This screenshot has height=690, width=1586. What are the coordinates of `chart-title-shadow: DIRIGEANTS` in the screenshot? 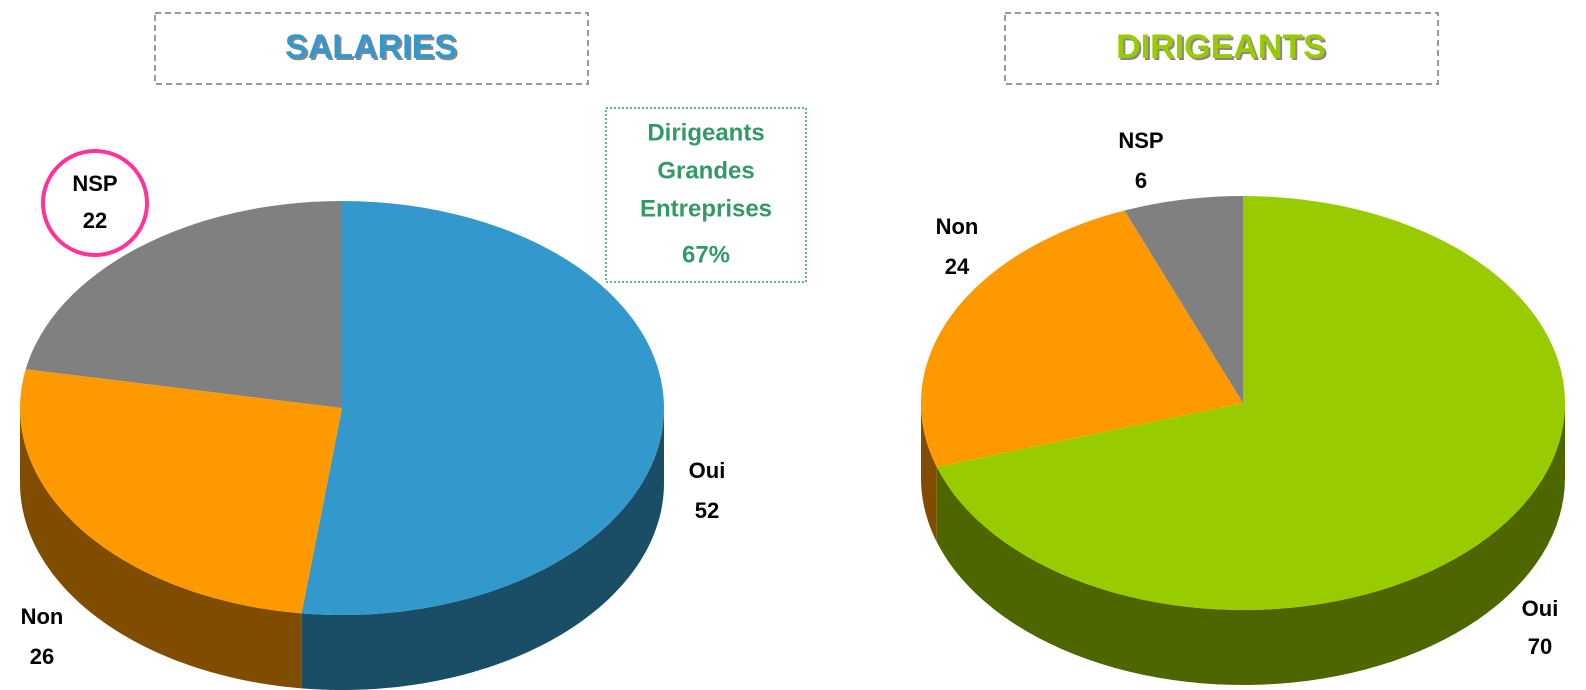 It's located at (1223, 49).